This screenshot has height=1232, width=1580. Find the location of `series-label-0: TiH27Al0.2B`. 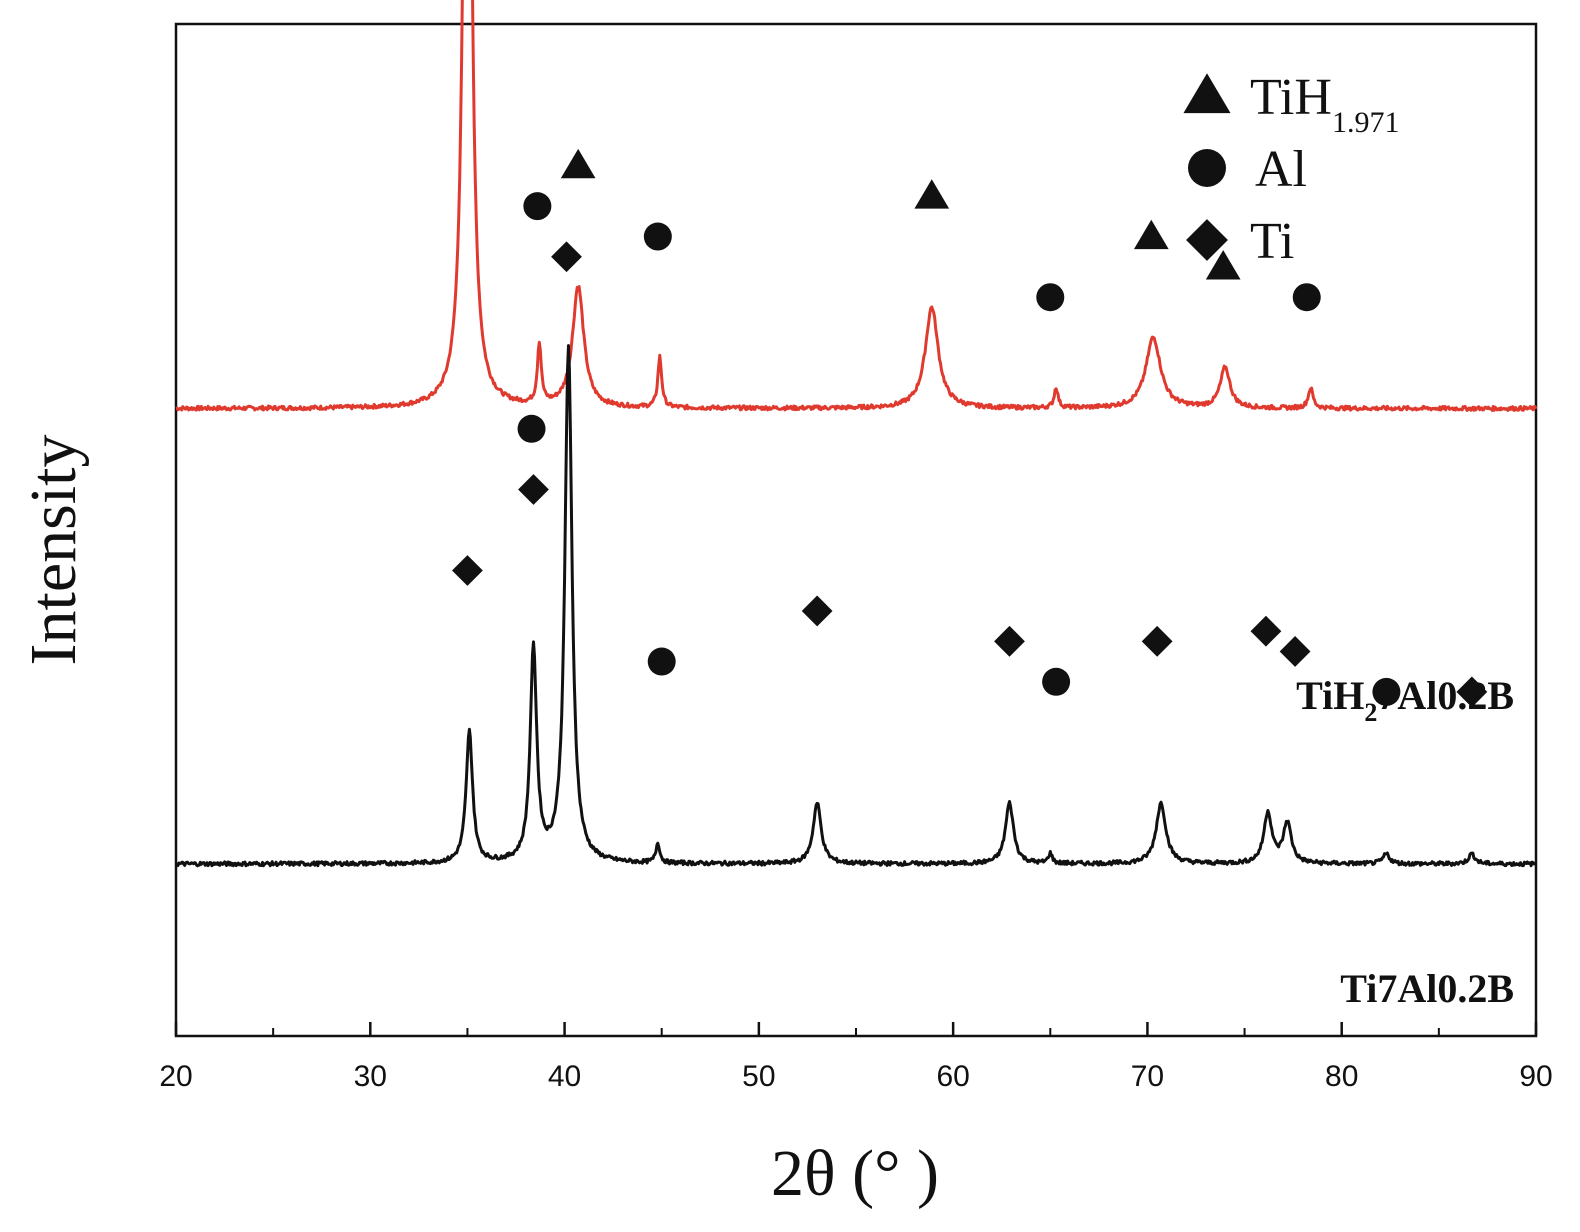

series-label-0: TiH27Al0.2B is located at coordinates (1405, 700).